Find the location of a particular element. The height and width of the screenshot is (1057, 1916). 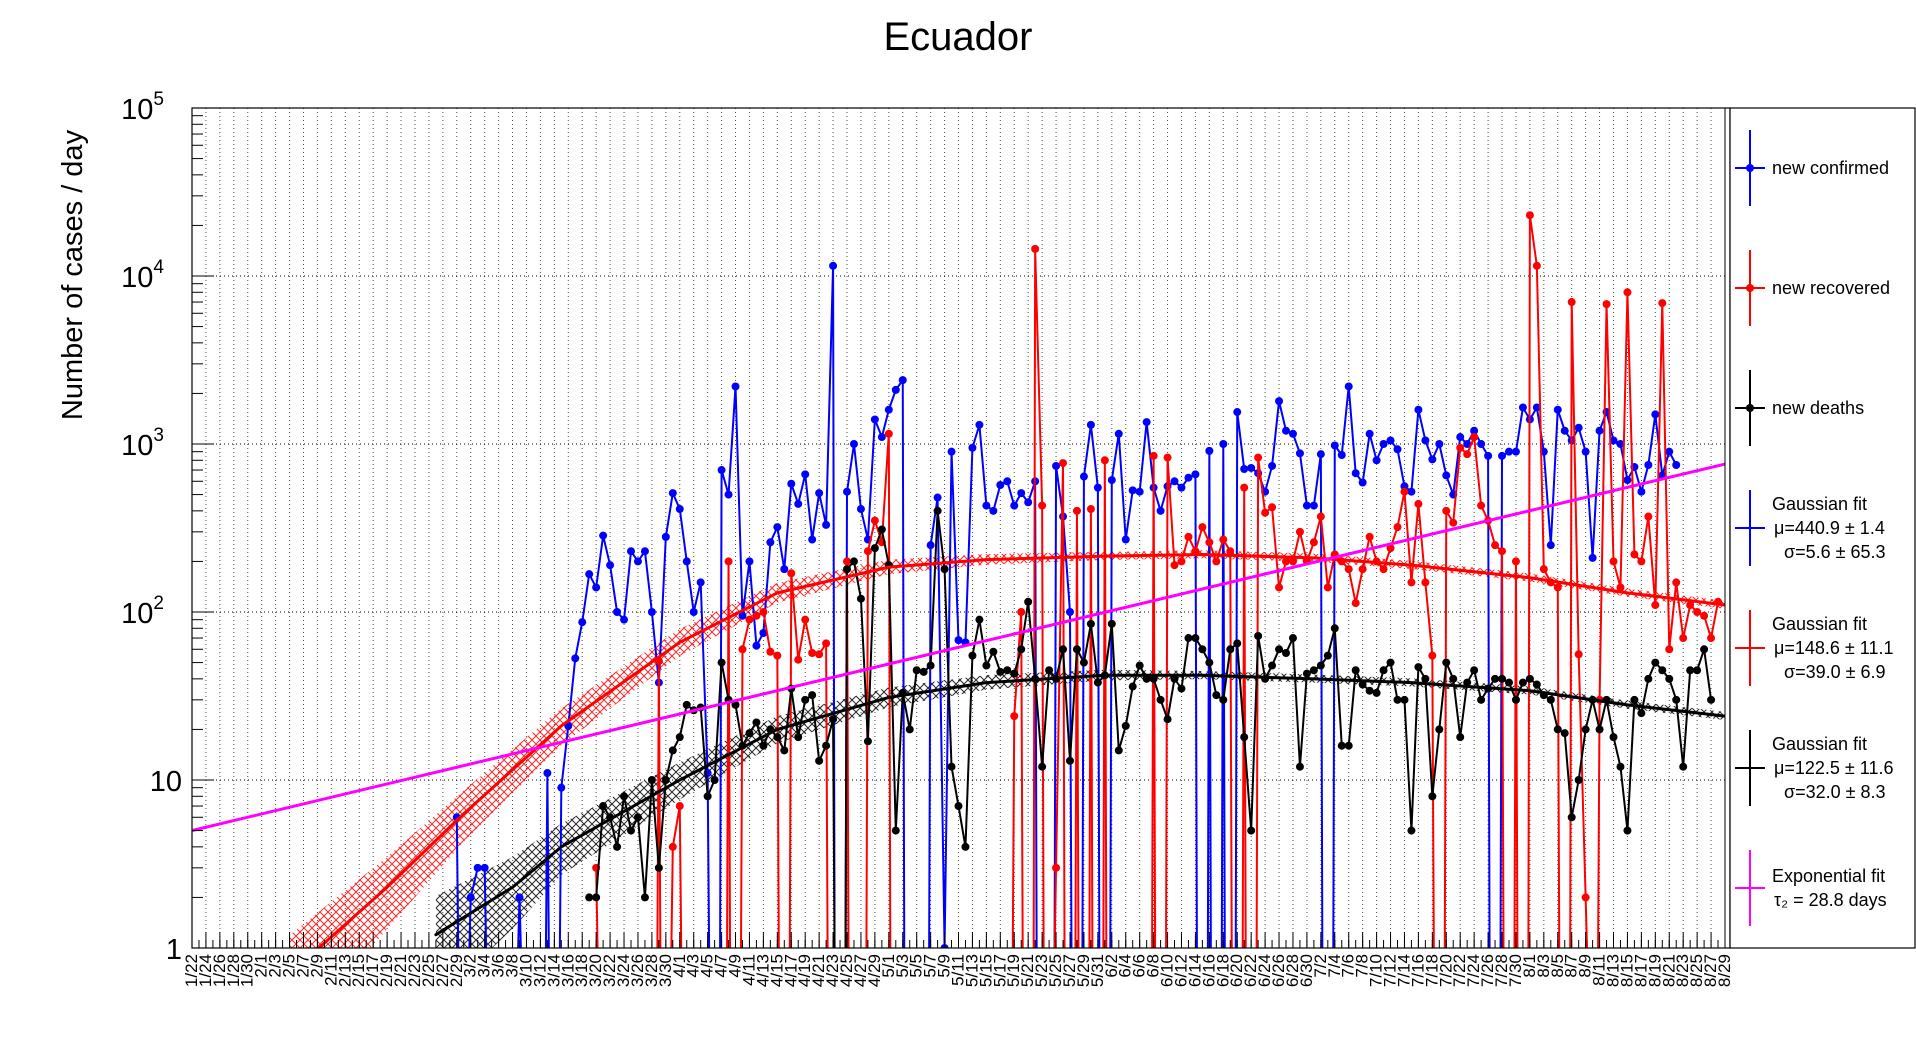

x-tick-label: 6/10 is located at coordinates (1167, 970).